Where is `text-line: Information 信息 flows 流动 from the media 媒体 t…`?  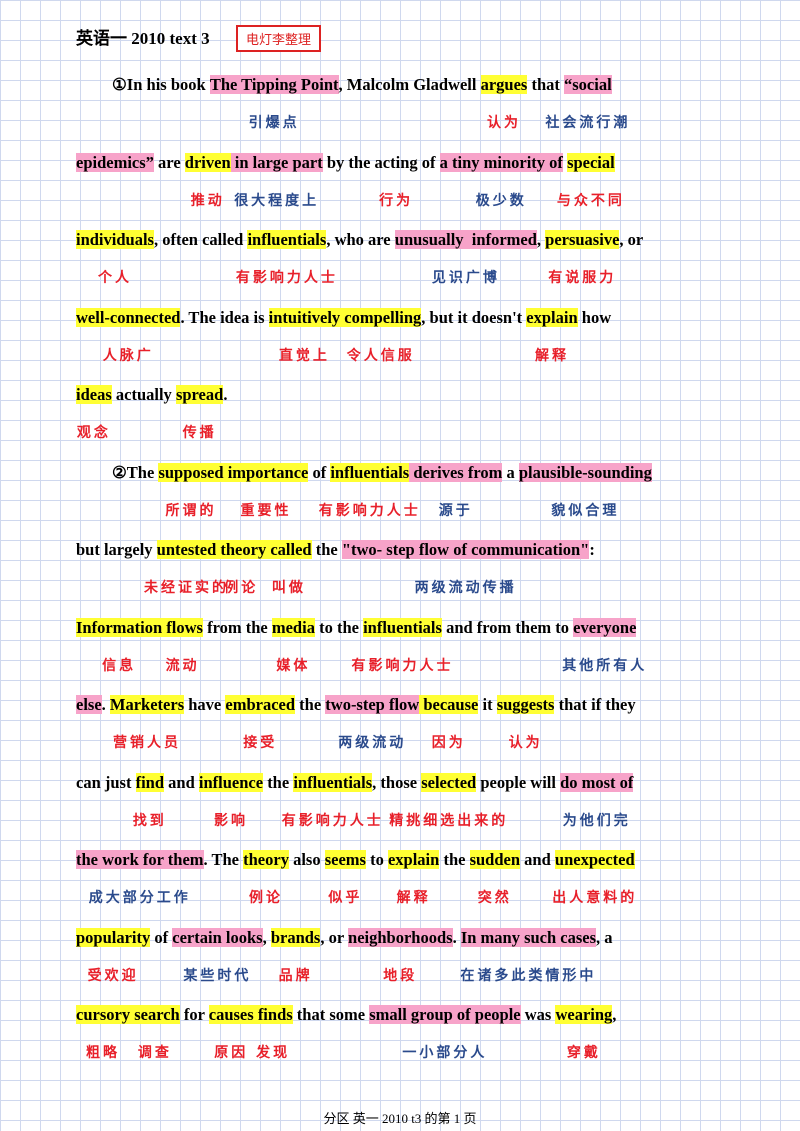
text-line: Information 信息 flows 流动 from the media 媒体 t… is located at coordinates (426, 652).